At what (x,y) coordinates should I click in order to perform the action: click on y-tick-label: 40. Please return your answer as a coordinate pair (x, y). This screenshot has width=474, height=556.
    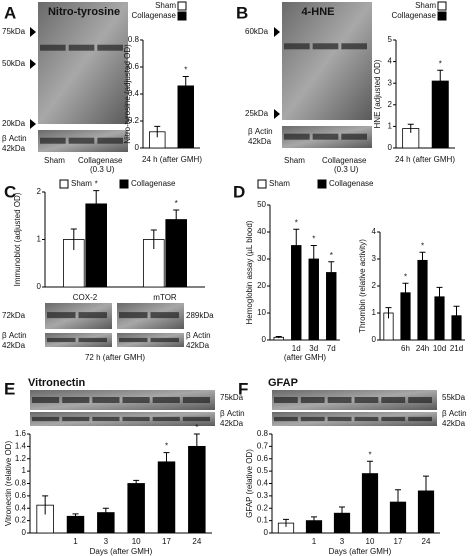
    Looking at the image, I should click on (261, 231).